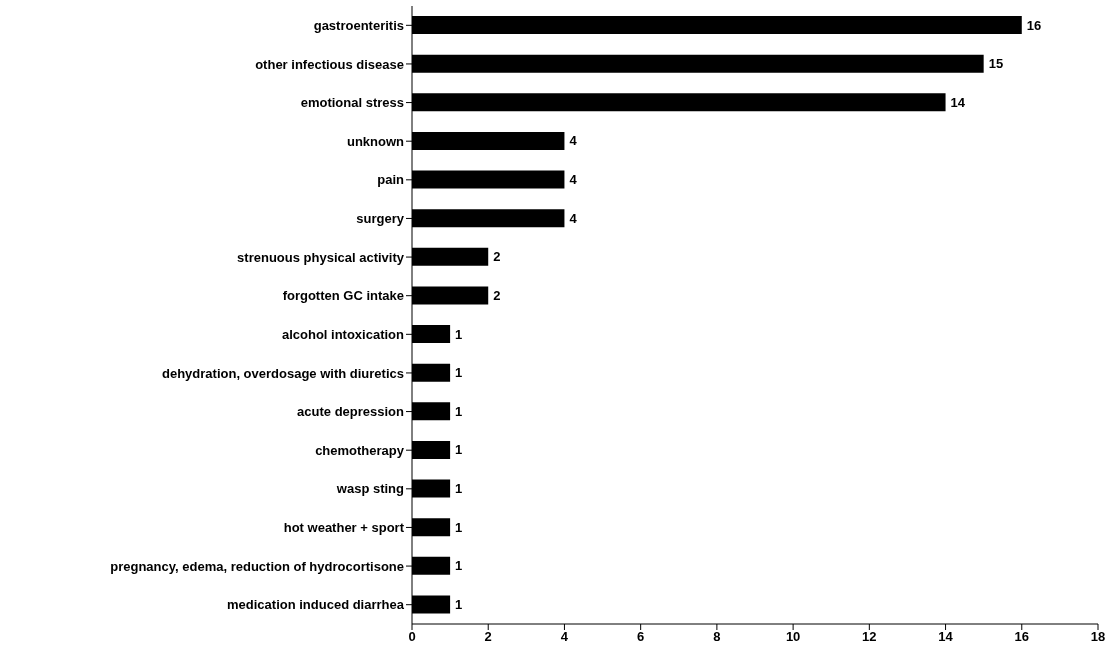 This screenshot has width=1112, height=646. Describe the element at coordinates (283, 373) in the screenshot. I see `y-tick-label: dehydration, overdosage with diuretics` at that location.